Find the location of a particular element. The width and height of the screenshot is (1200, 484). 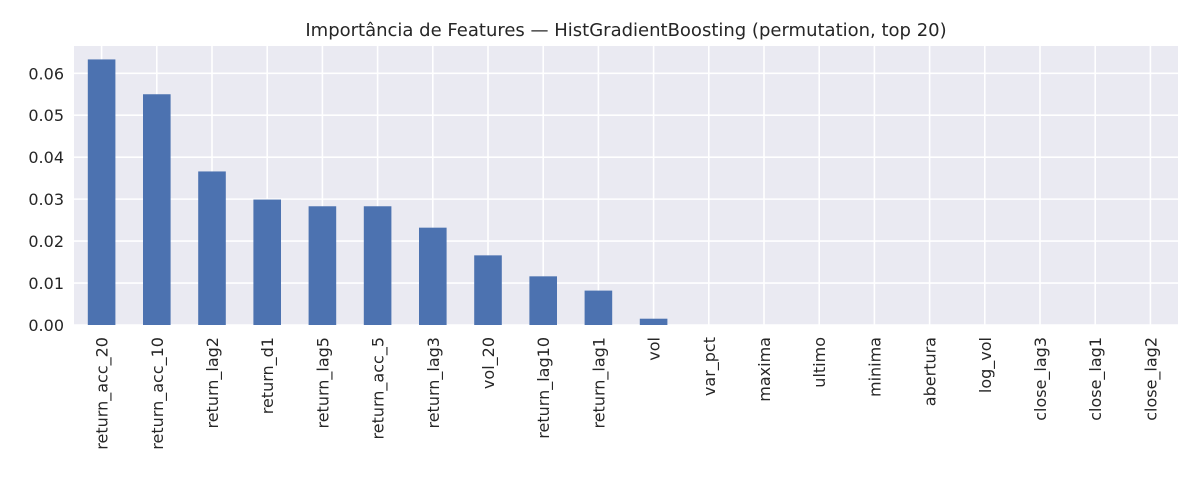

x-tick-label: return_acc_20 is located at coordinates (103, 393).